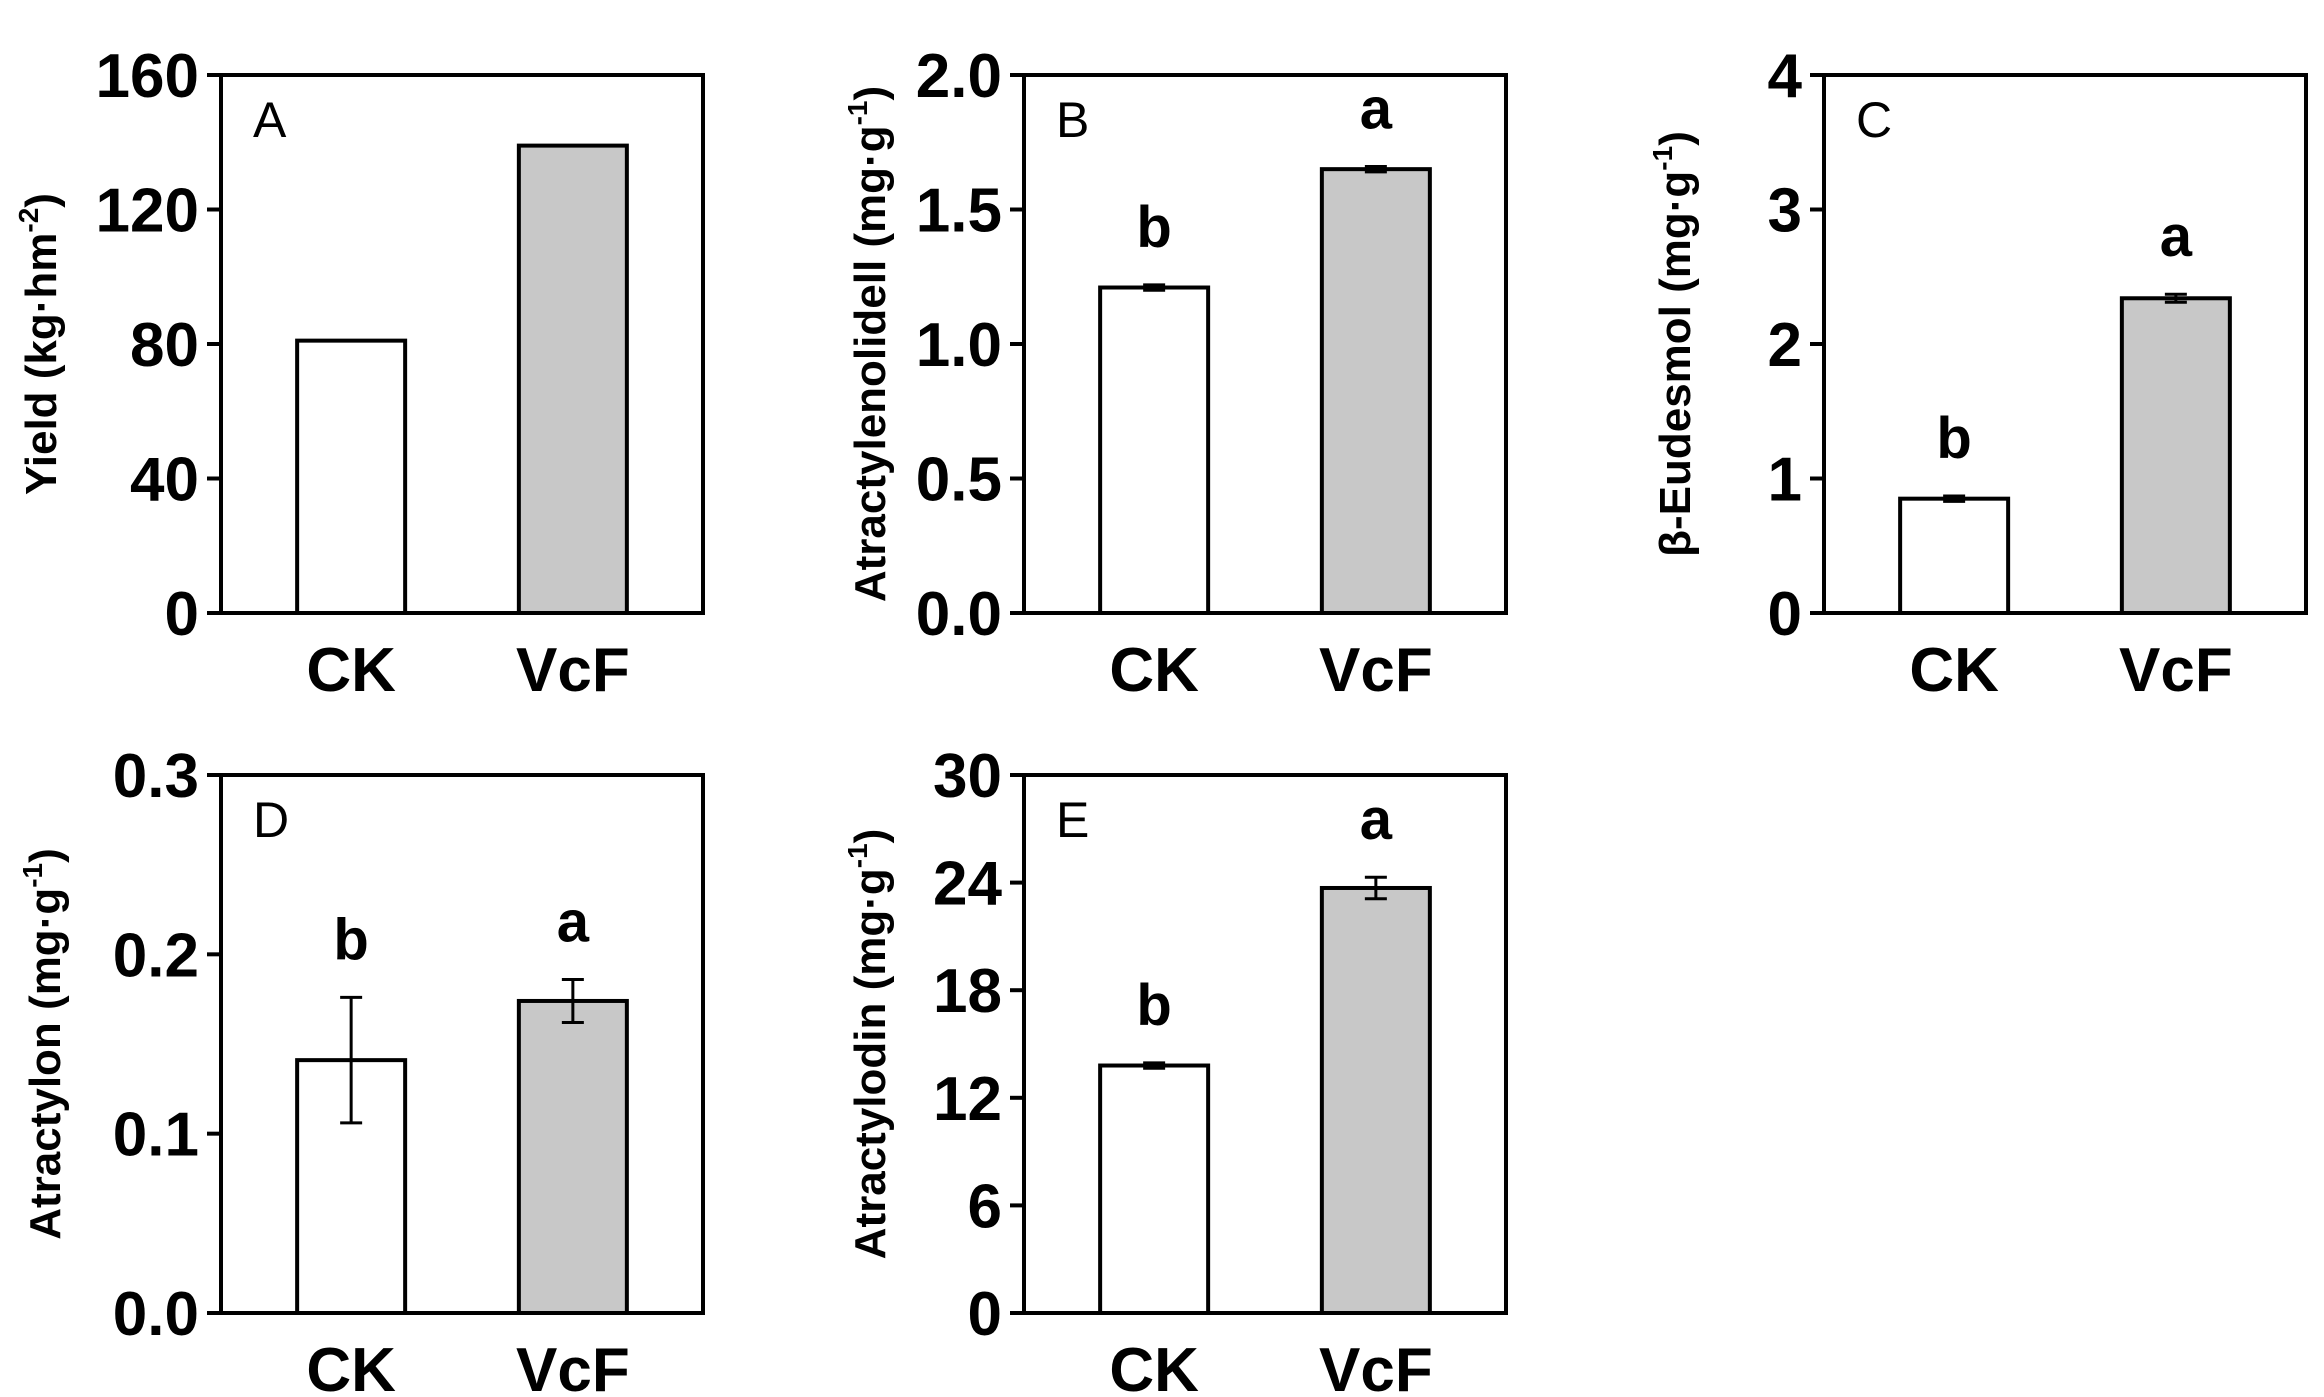  Describe the element at coordinates (147, 211) in the screenshot. I see `y-tick-label: 120` at that location.